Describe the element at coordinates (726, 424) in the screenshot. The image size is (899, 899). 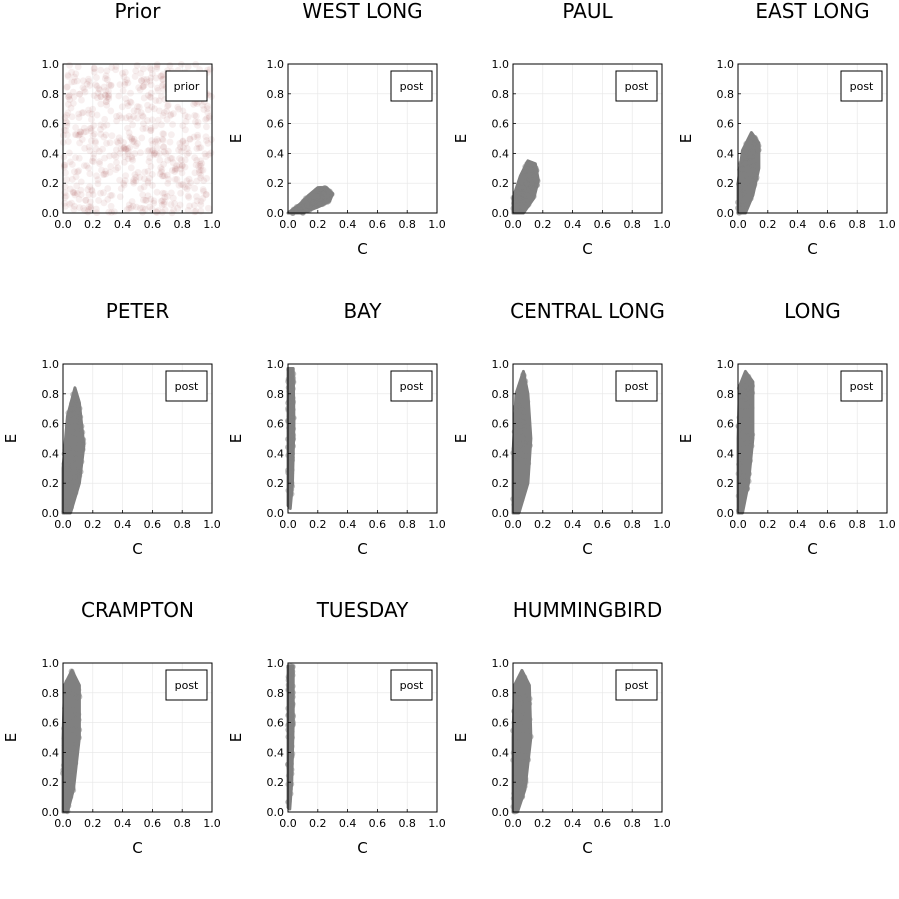
I see `plot-long-ytick-label: 0.6` at that location.